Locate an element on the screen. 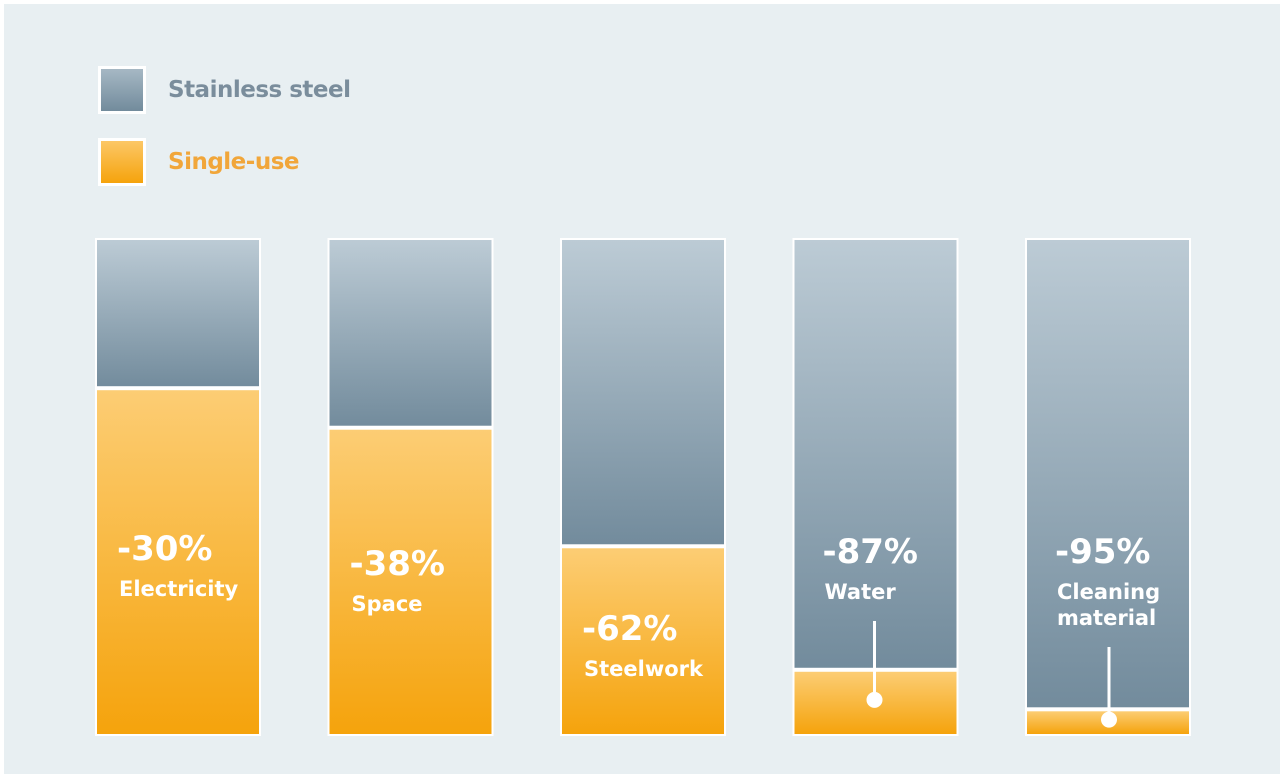 The height and width of the screenshot is (778, 1284). bar-category-label-steelwork: Steelwork is located at coordinates (644, 669).